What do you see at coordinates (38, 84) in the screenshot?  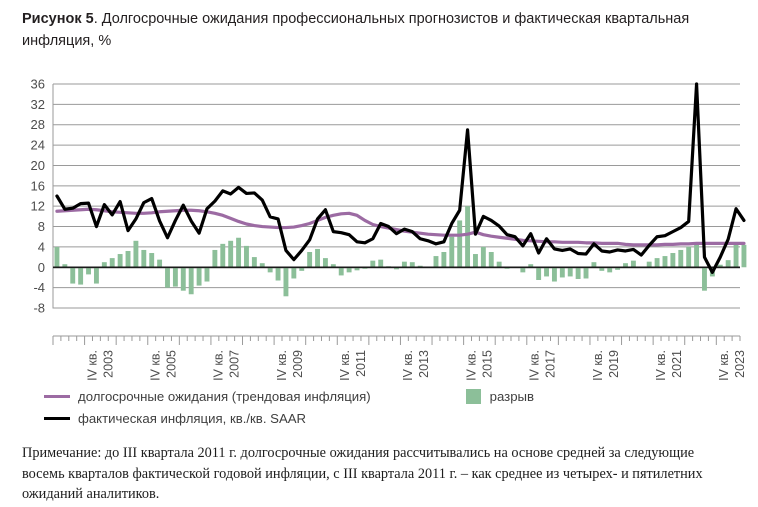 I see `y-axis-tick-label: 36` at bounding box center [38, 84].